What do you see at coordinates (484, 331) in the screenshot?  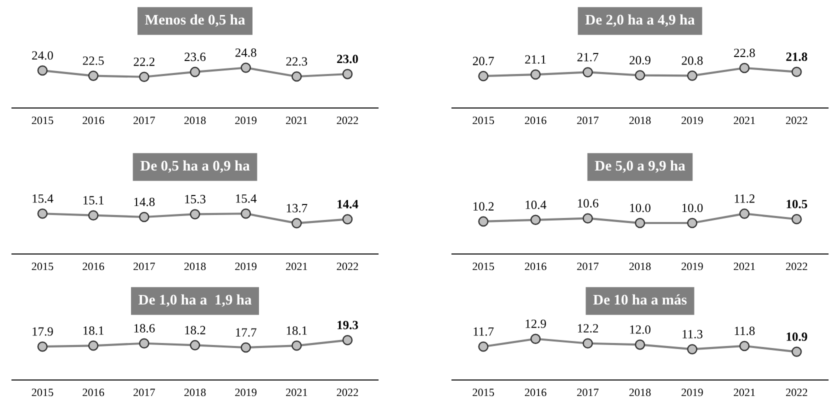 I see `data-label: 11.7` at bounding box center [484, 331].